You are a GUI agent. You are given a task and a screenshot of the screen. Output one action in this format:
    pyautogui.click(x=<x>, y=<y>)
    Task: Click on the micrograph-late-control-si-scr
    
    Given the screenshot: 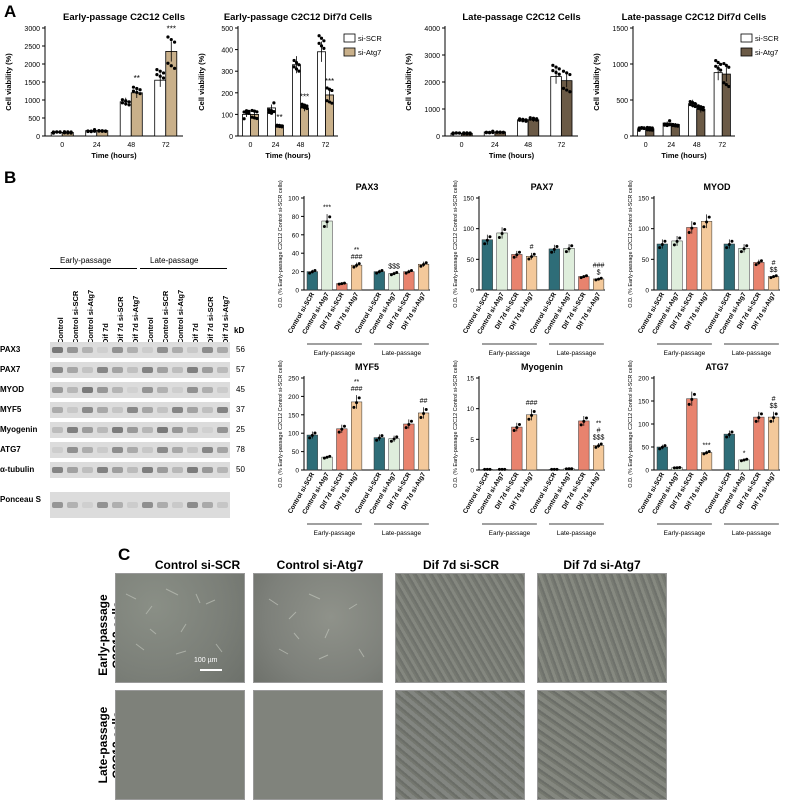 What is the action you would take?
    pyautogui.click(x=180, y=745)
    